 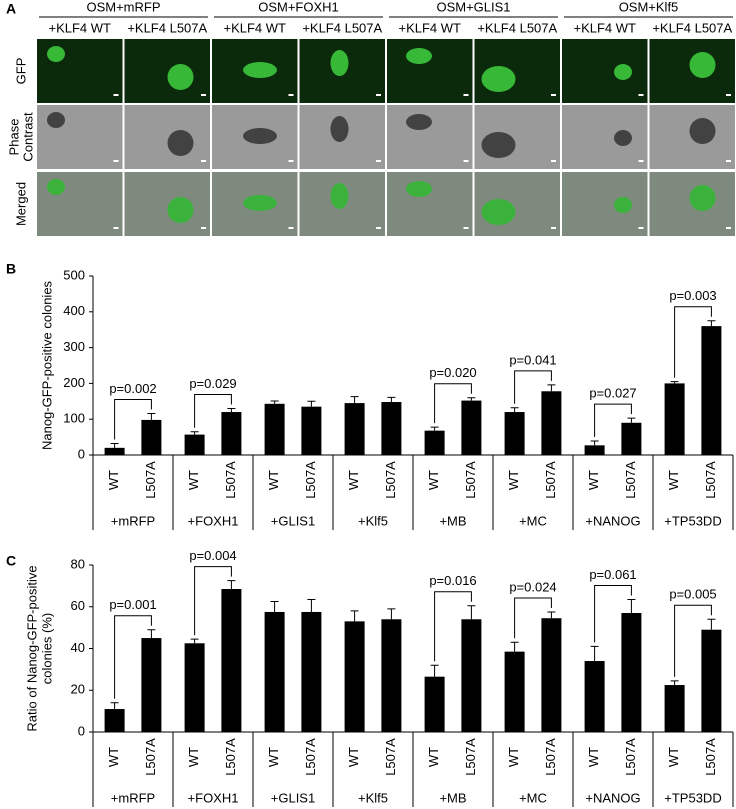 I want to click on row-label: GFP, so click(x=20, y=71).